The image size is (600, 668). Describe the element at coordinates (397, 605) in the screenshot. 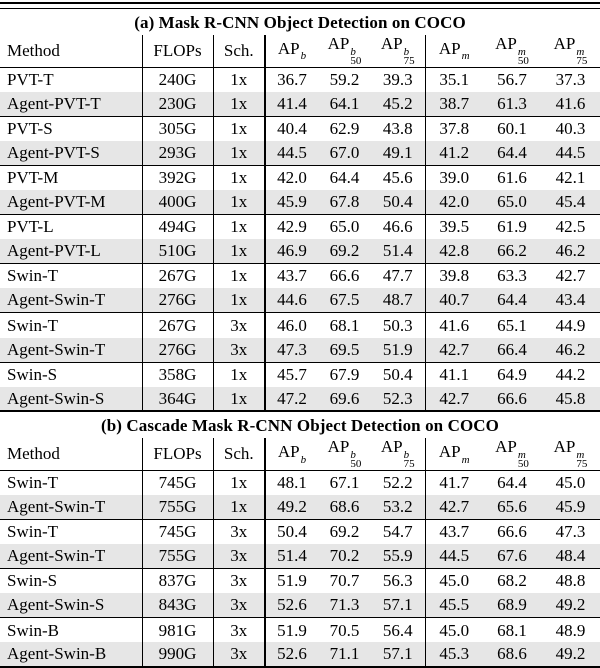

I see `ap-value-cell: 57.1` at that location.